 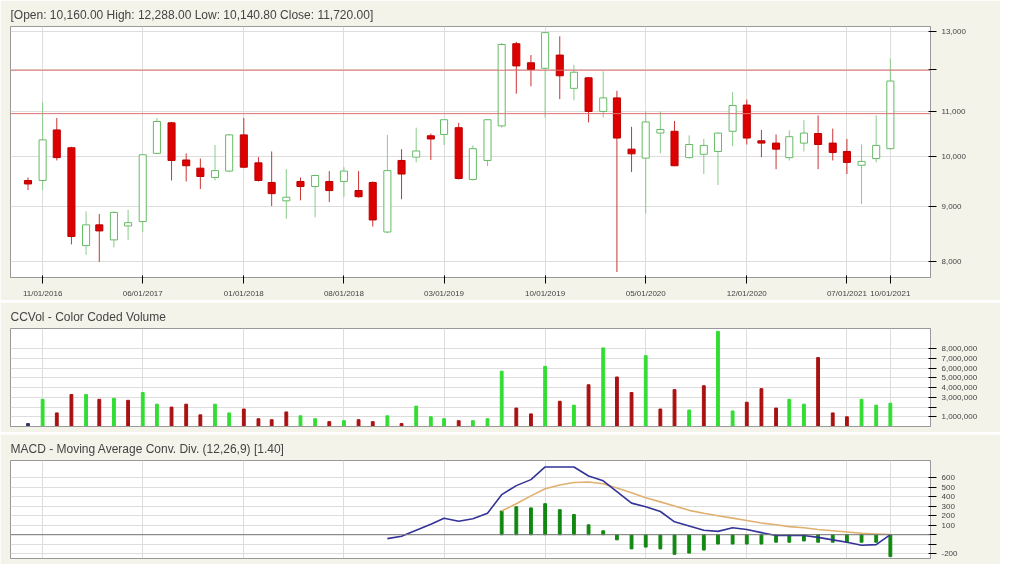 What do you see at coordinates (959, 388) in the screenshot?
I see `y-tick-label: 4,000,000` at bounding box center [959, 388].